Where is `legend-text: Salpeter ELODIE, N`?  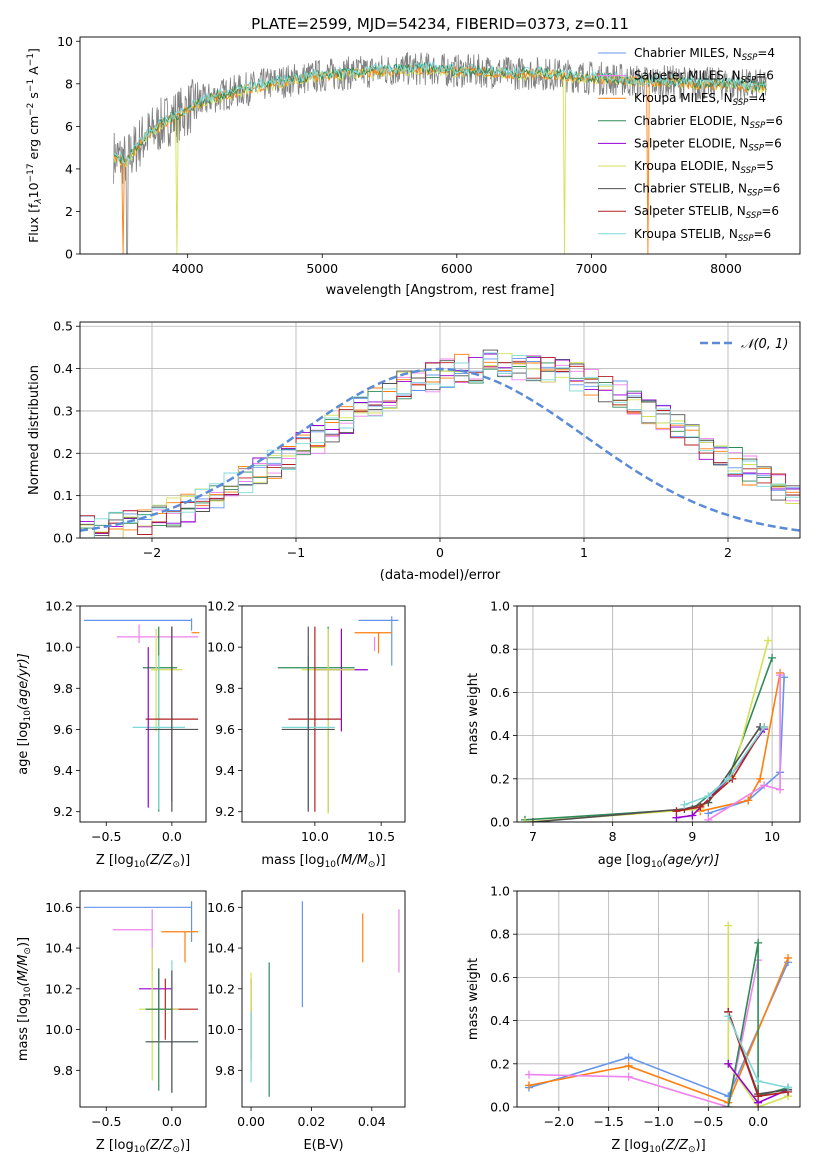 legend-text: Salpeter ELODIE, N is located at coordinates (691, 143).